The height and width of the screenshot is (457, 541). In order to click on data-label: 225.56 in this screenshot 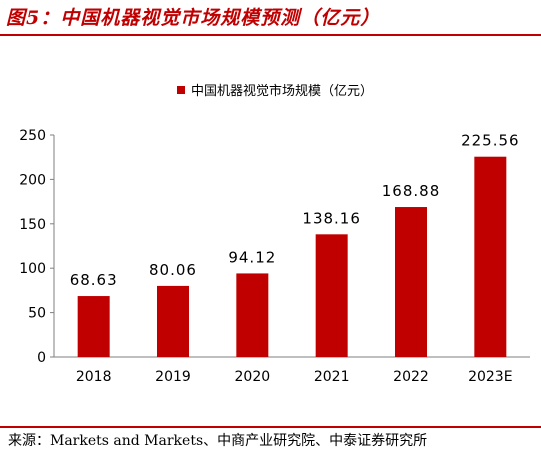, I will do `click(490, 141)`.